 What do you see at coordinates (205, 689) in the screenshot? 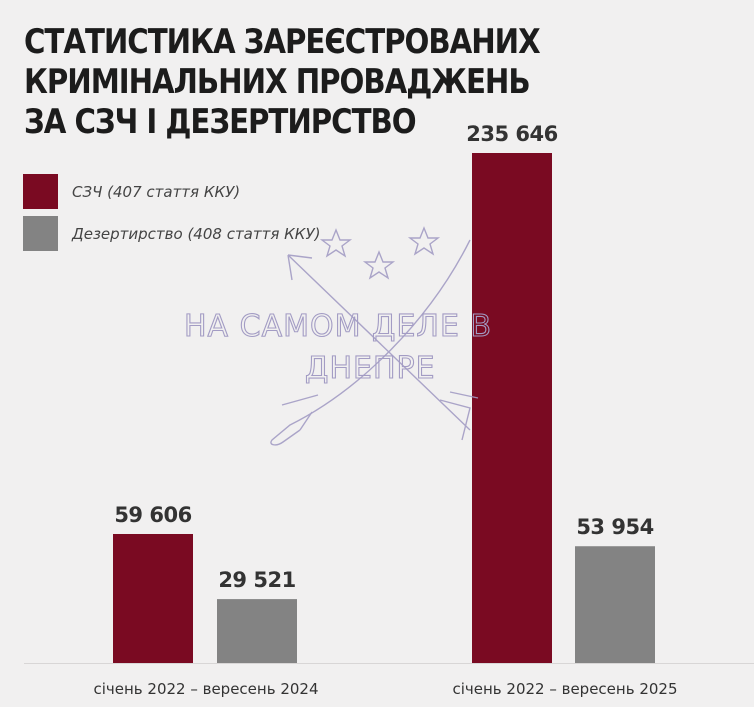
I see `category-label-1: січень 2022 – вересень 2024` at bounding box center [205, 689].